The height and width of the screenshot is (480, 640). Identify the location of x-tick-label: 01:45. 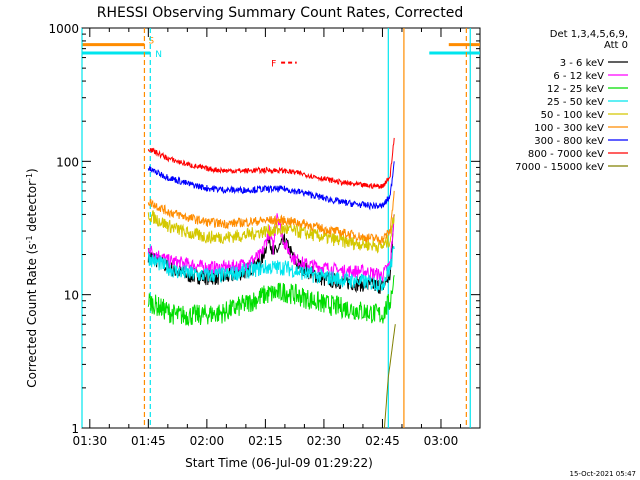
(148, 441).